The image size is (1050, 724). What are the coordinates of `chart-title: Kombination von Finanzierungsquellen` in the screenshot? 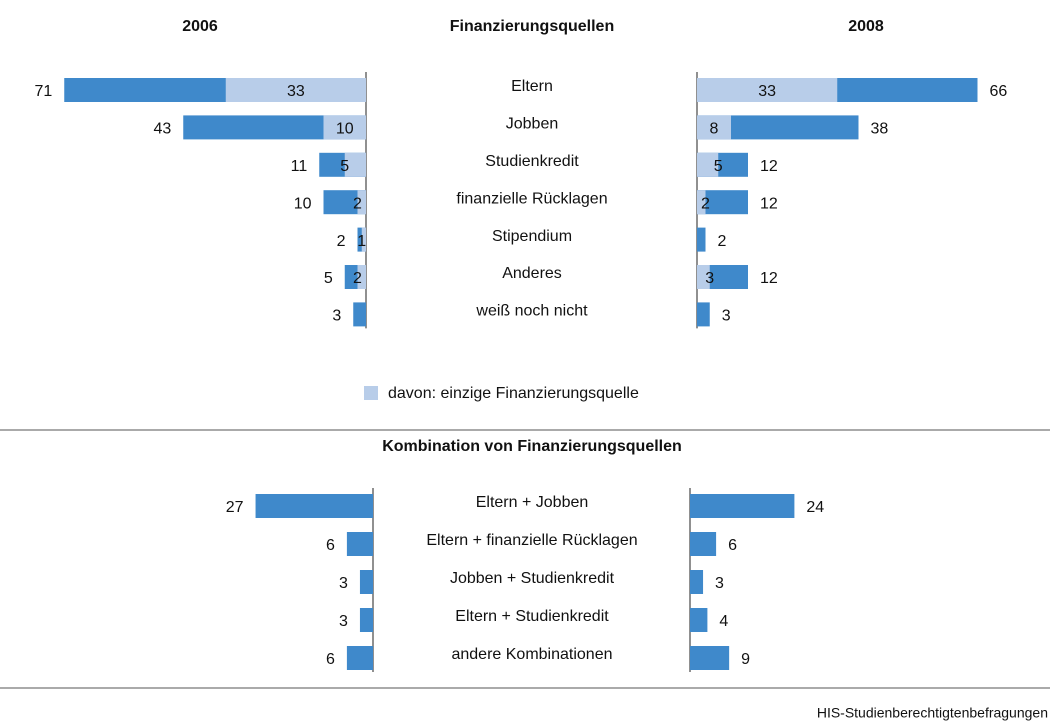 It's located at (532, 446).